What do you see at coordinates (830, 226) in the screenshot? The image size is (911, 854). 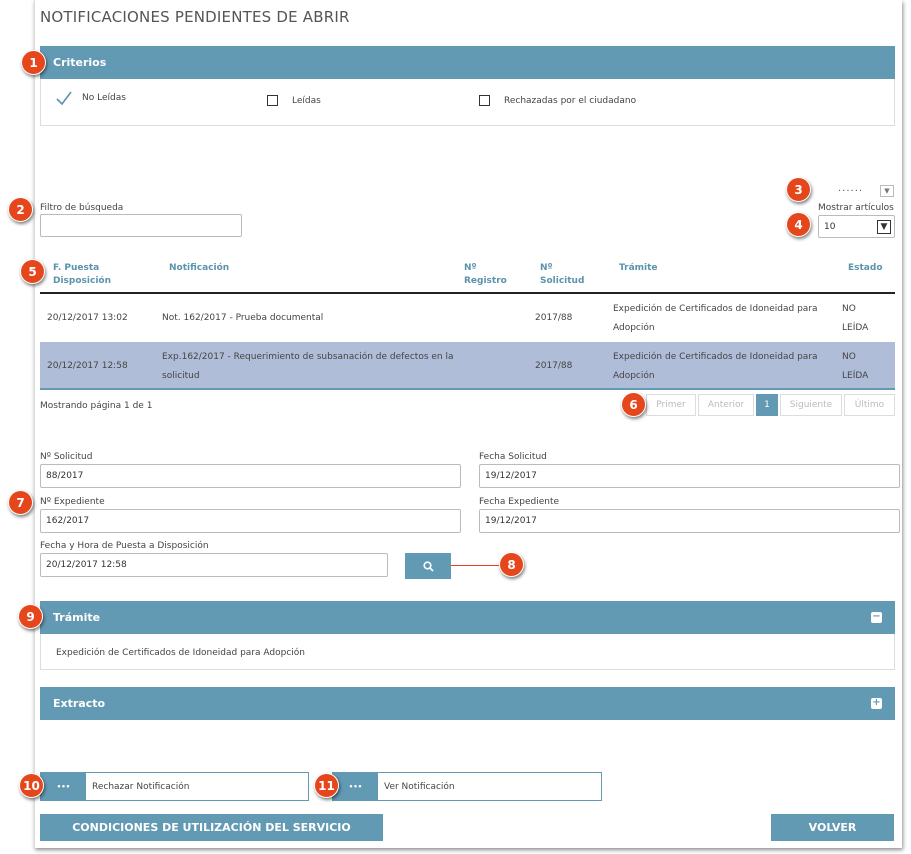 I see `show-items-value: 10` at bounding box center [830, 226].